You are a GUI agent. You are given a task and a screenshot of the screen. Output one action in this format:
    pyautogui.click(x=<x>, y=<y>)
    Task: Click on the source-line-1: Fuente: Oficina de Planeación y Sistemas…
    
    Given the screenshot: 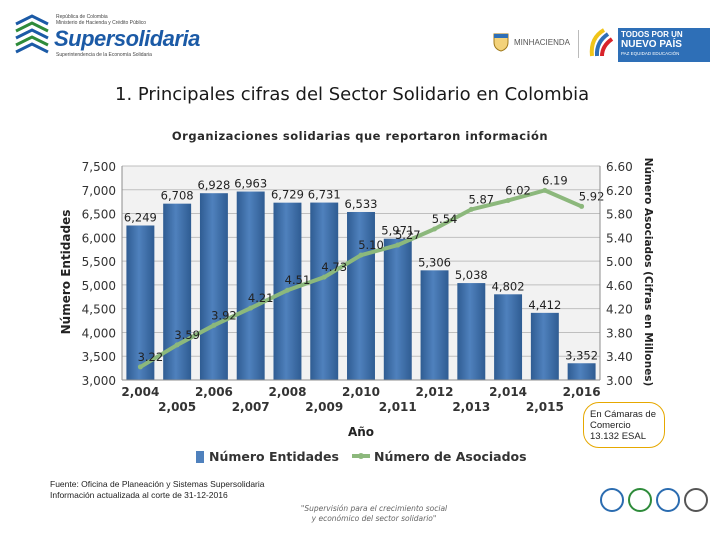 What is the action you would take?
    pyautogui.click(x=157, y=484)
    